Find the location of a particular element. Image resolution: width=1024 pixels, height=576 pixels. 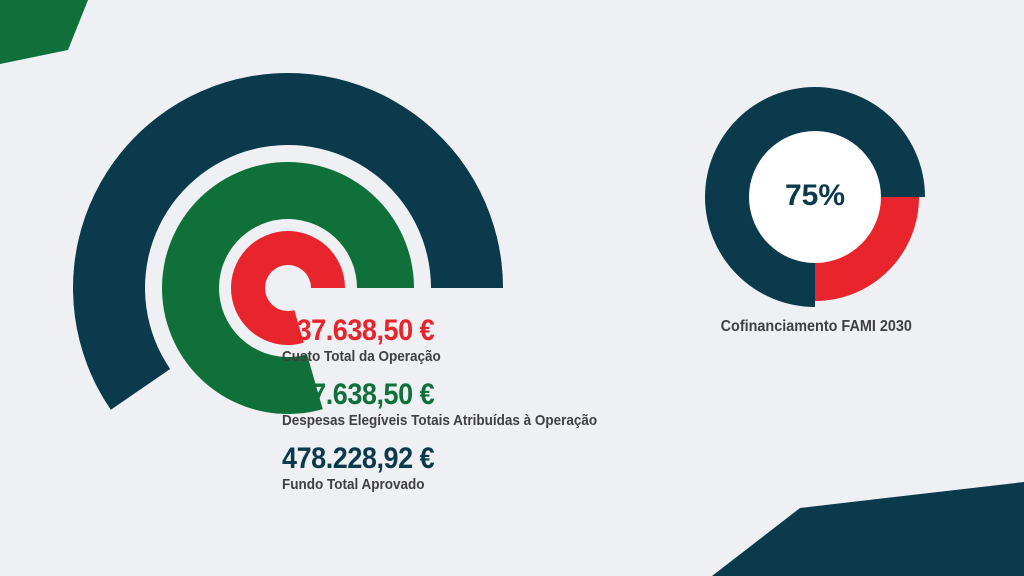

donut-chart is located at coordinates (815, 197).